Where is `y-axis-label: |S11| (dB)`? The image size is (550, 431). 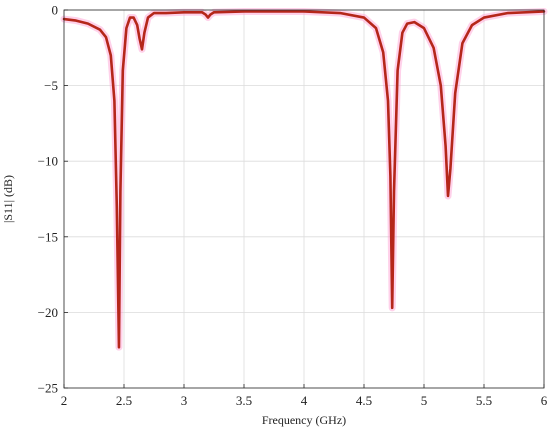
y-axis-label: |S11| (dB) is located at coordinates (8, 199).